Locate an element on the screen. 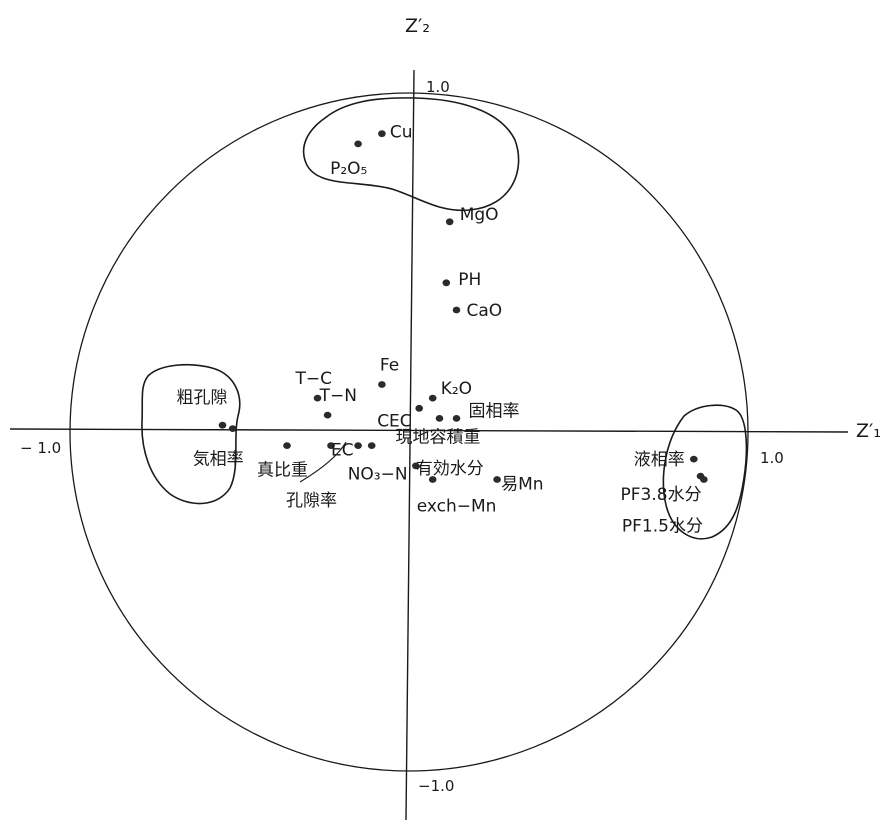  point-label: 易Mn is located at coordinates (522, 485).